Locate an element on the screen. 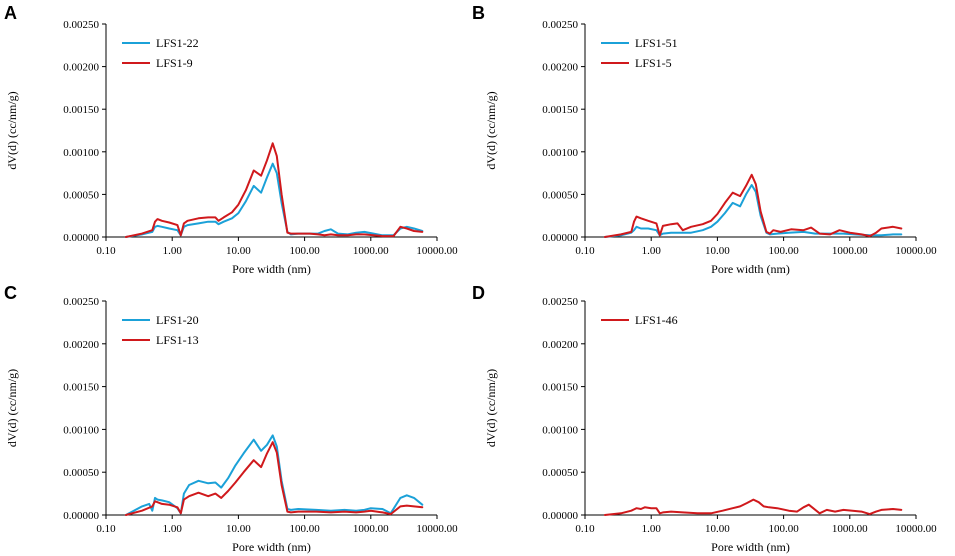 This screenshot has height=556, width=955. legend-label: LFS1-5 is located at coordinates (653, 63).